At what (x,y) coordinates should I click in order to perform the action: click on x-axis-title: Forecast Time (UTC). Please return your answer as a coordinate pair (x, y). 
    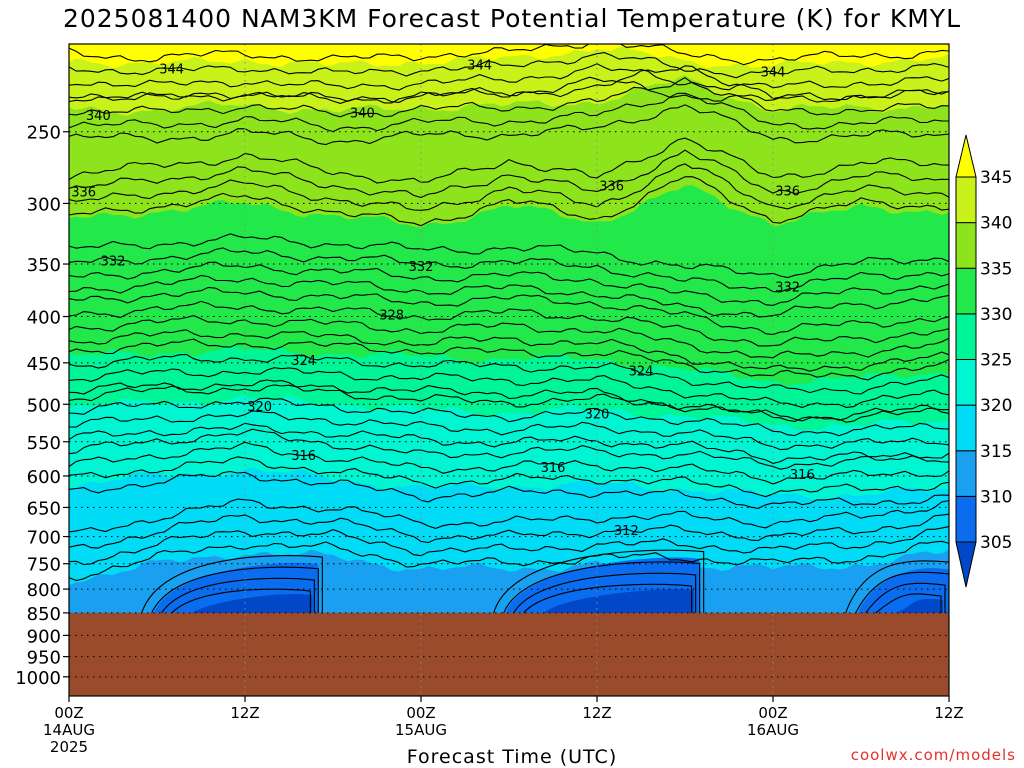
    Looking at the image, I should click on (512, 757).